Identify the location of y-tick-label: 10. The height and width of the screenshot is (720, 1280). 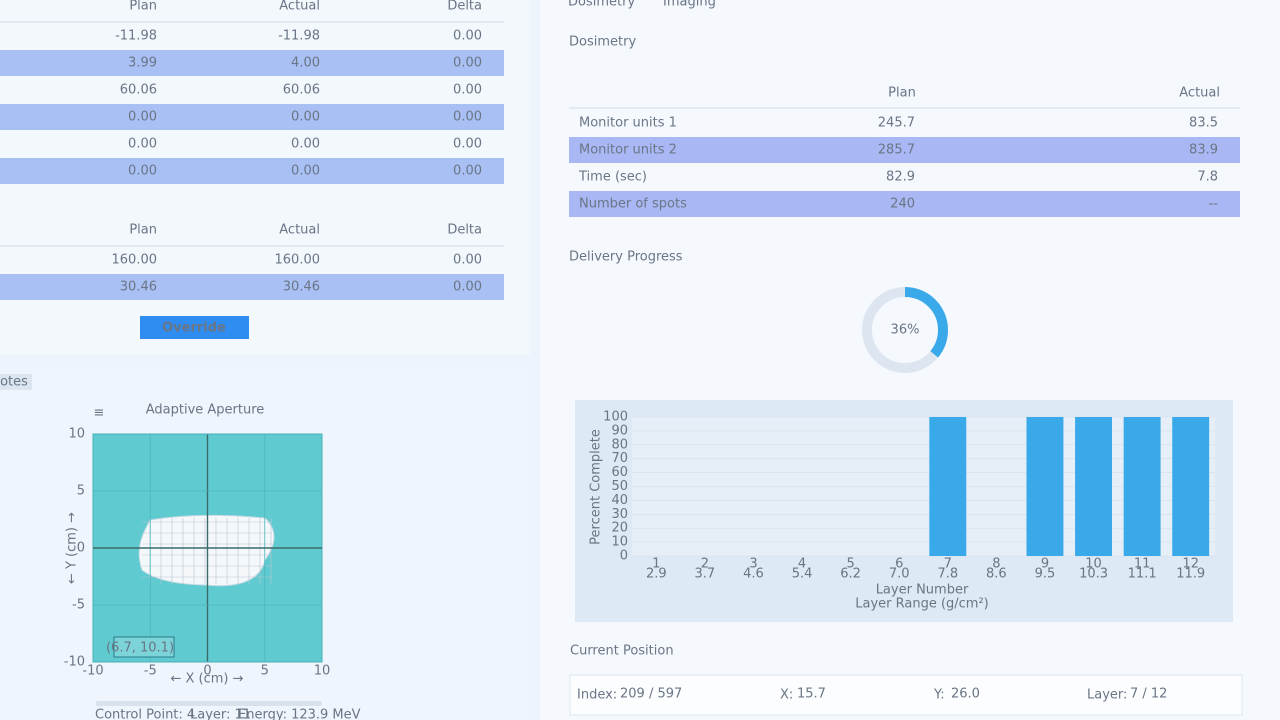
(76, 434).